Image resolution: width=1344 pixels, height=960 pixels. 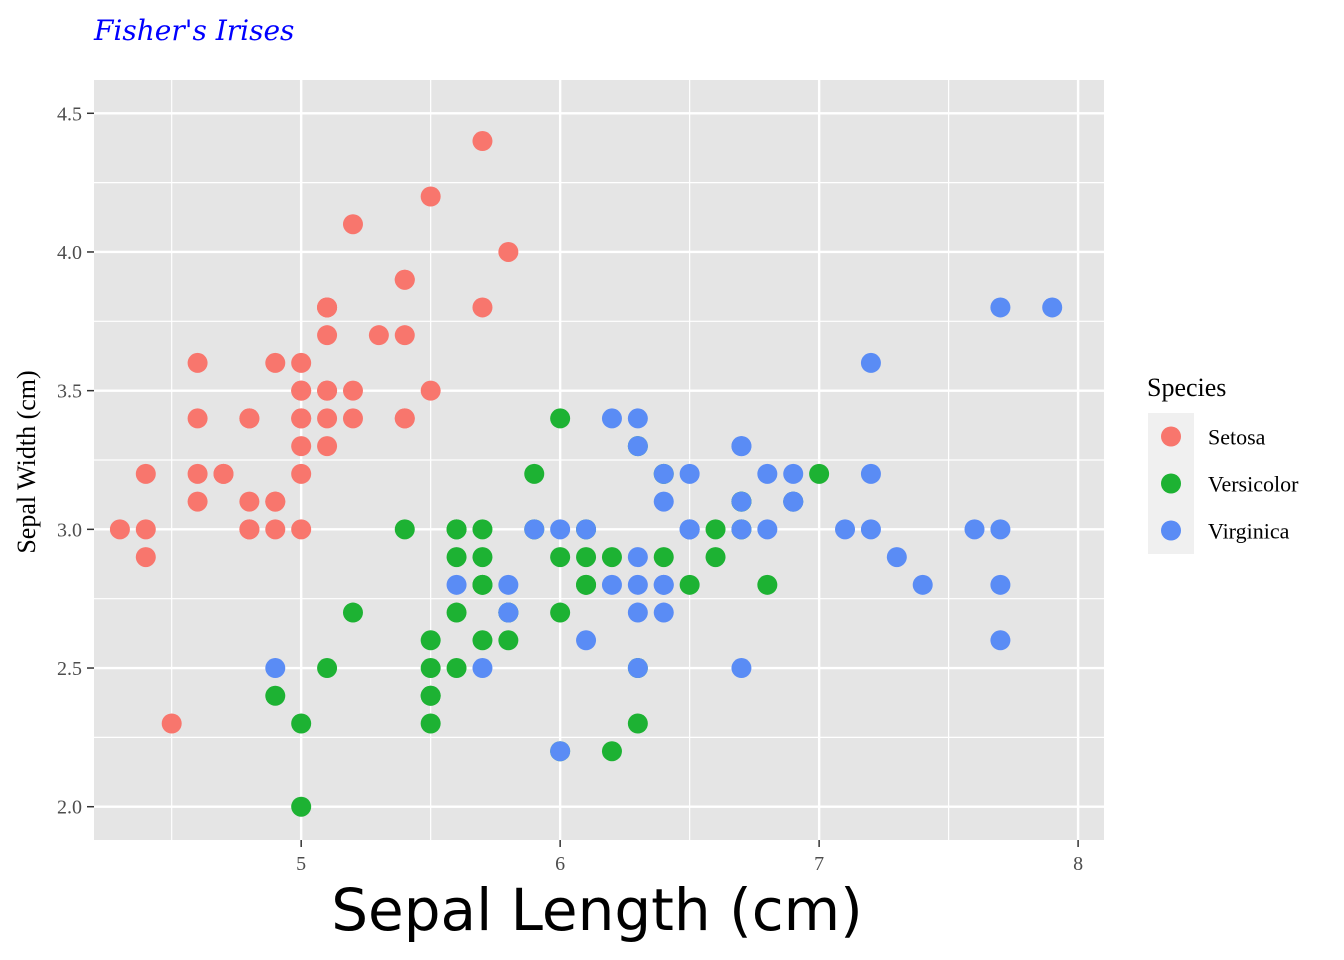 I want to click on x-axis: 5 6 7 8, so click(x=689, y=857).